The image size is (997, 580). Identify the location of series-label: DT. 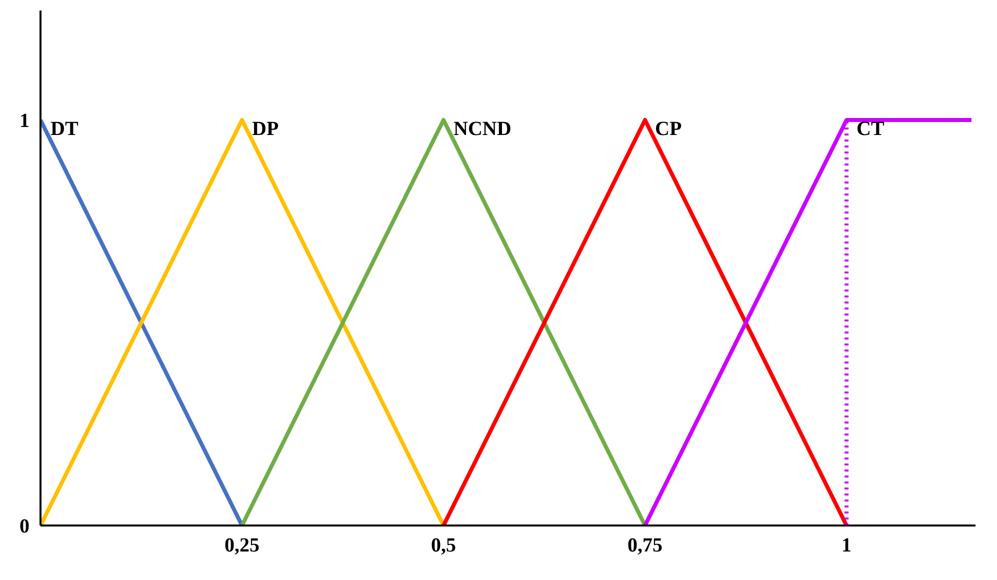
(64, 129).